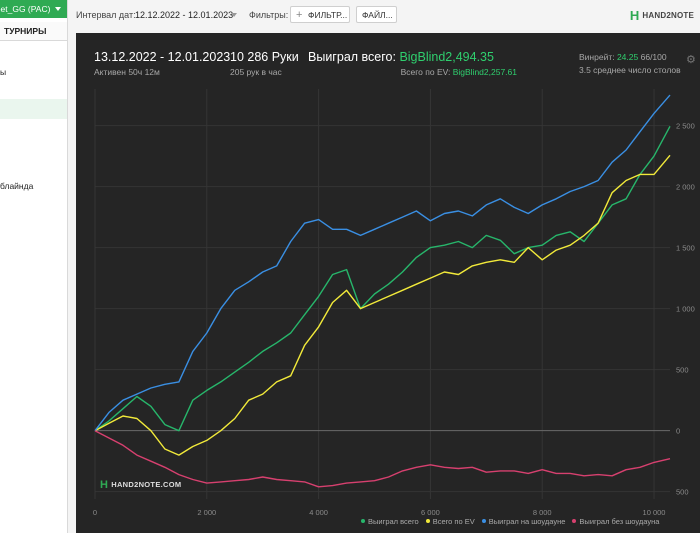  What do you see at coordinates (668, 15) in the screenshot?
I see `app-logo-text: HAND2NOTE` at bounding box center [668, 15].